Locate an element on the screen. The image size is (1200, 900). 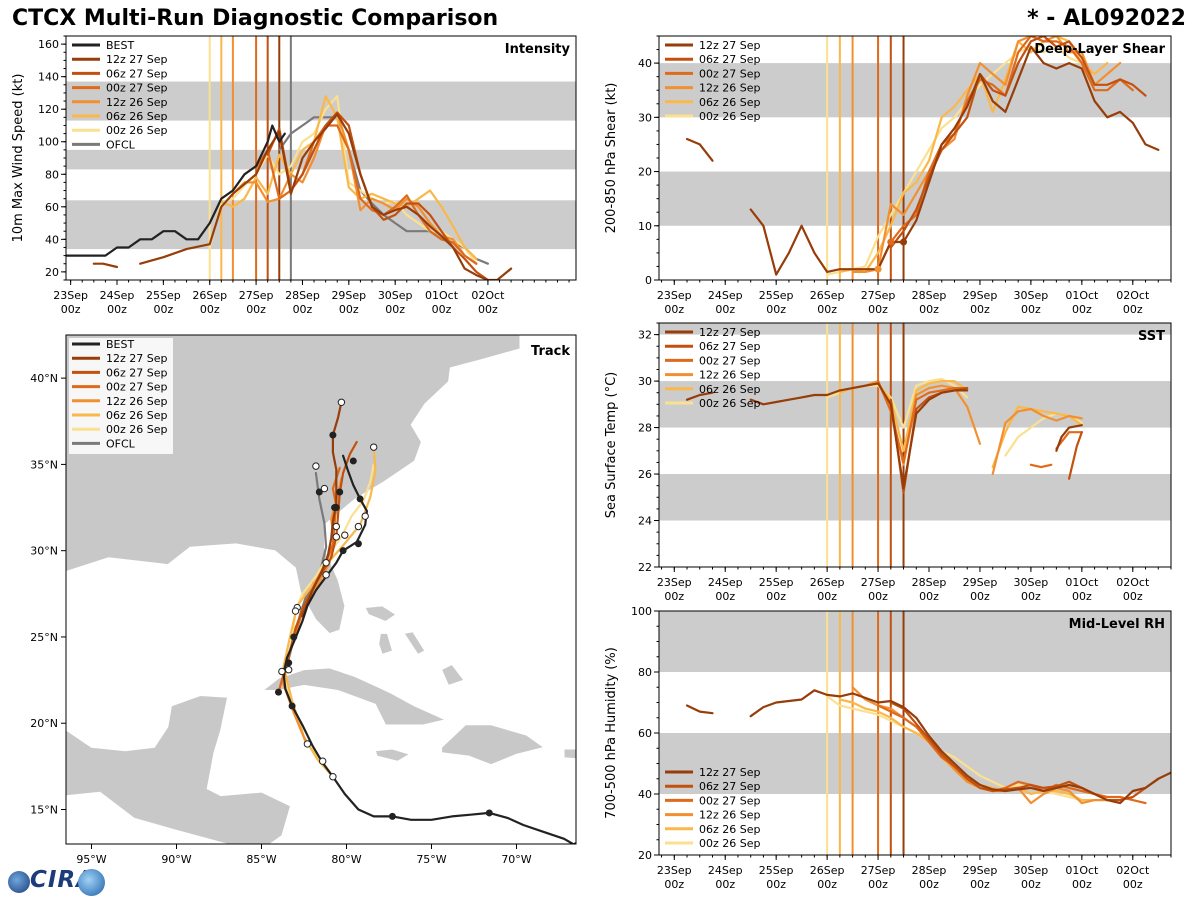
legend-label-best: BEST is located at coordinates (120, 45).